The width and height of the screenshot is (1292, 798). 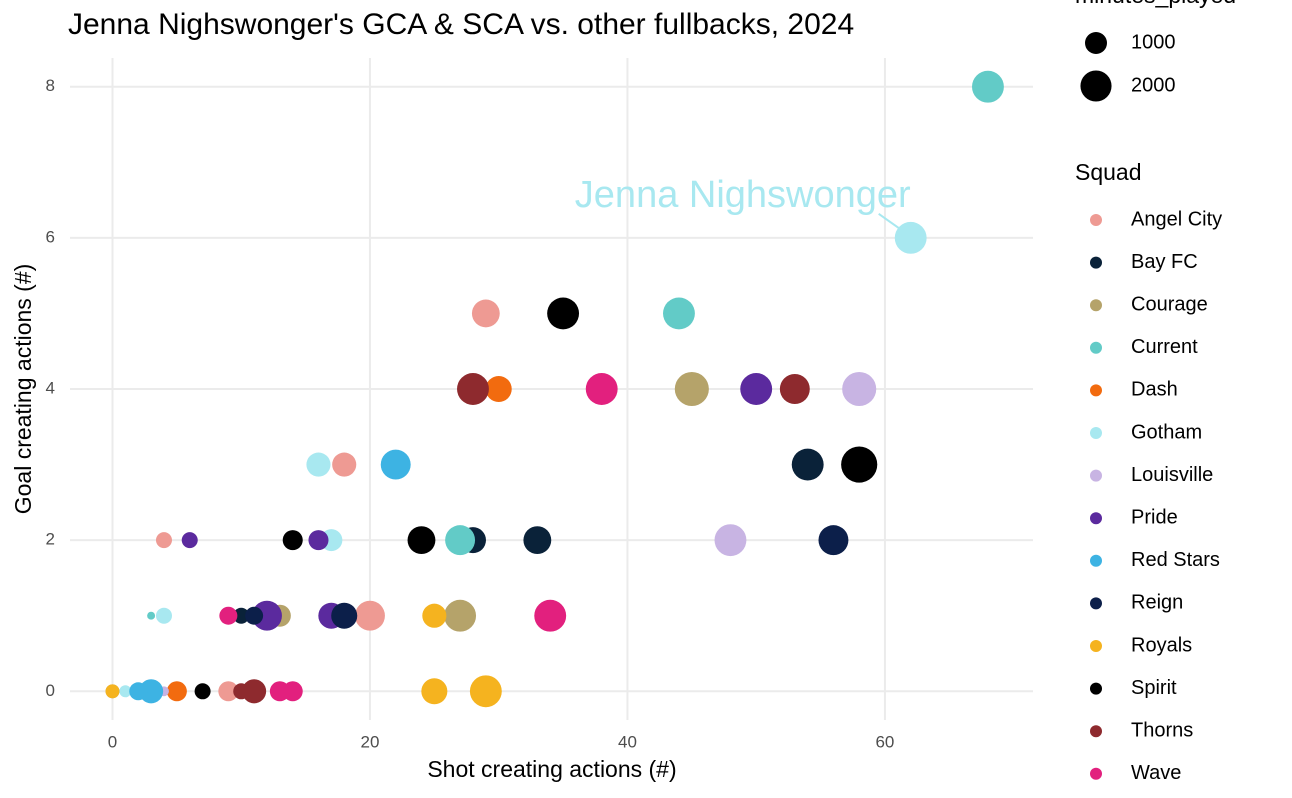 I want to click on legend-label: Royals, so click(x=1161, y=645).